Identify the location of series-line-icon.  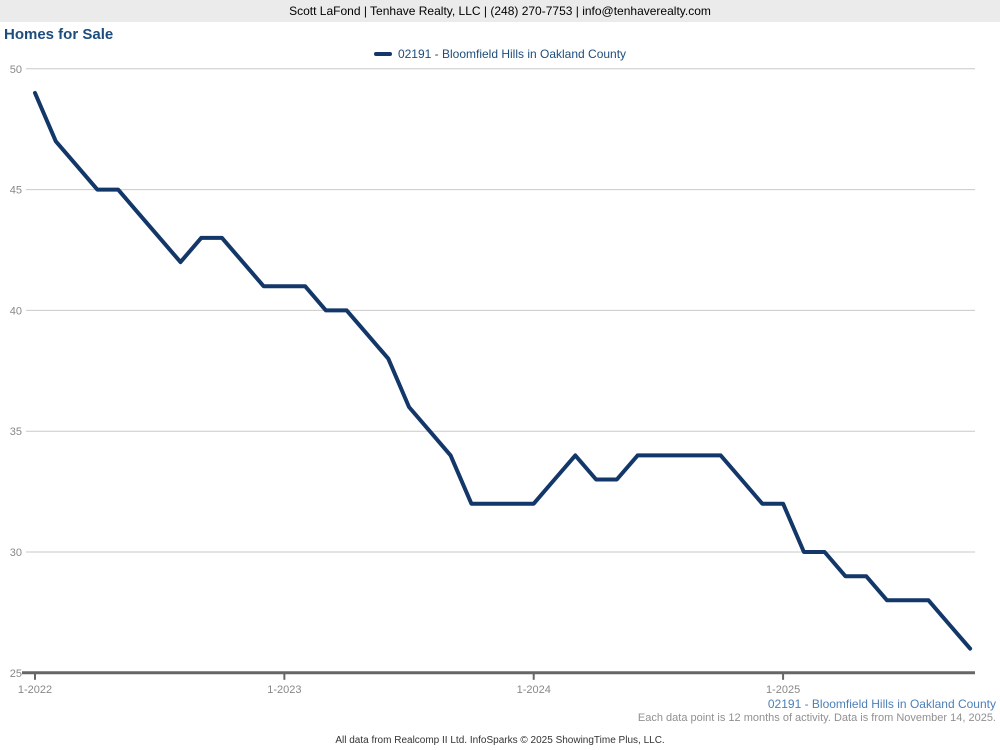
(382, 54).